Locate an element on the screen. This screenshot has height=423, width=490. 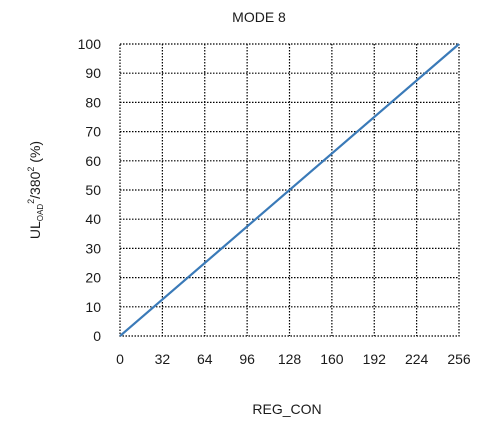
chart-title: MODE 8 is located at coordinates (259, 17).